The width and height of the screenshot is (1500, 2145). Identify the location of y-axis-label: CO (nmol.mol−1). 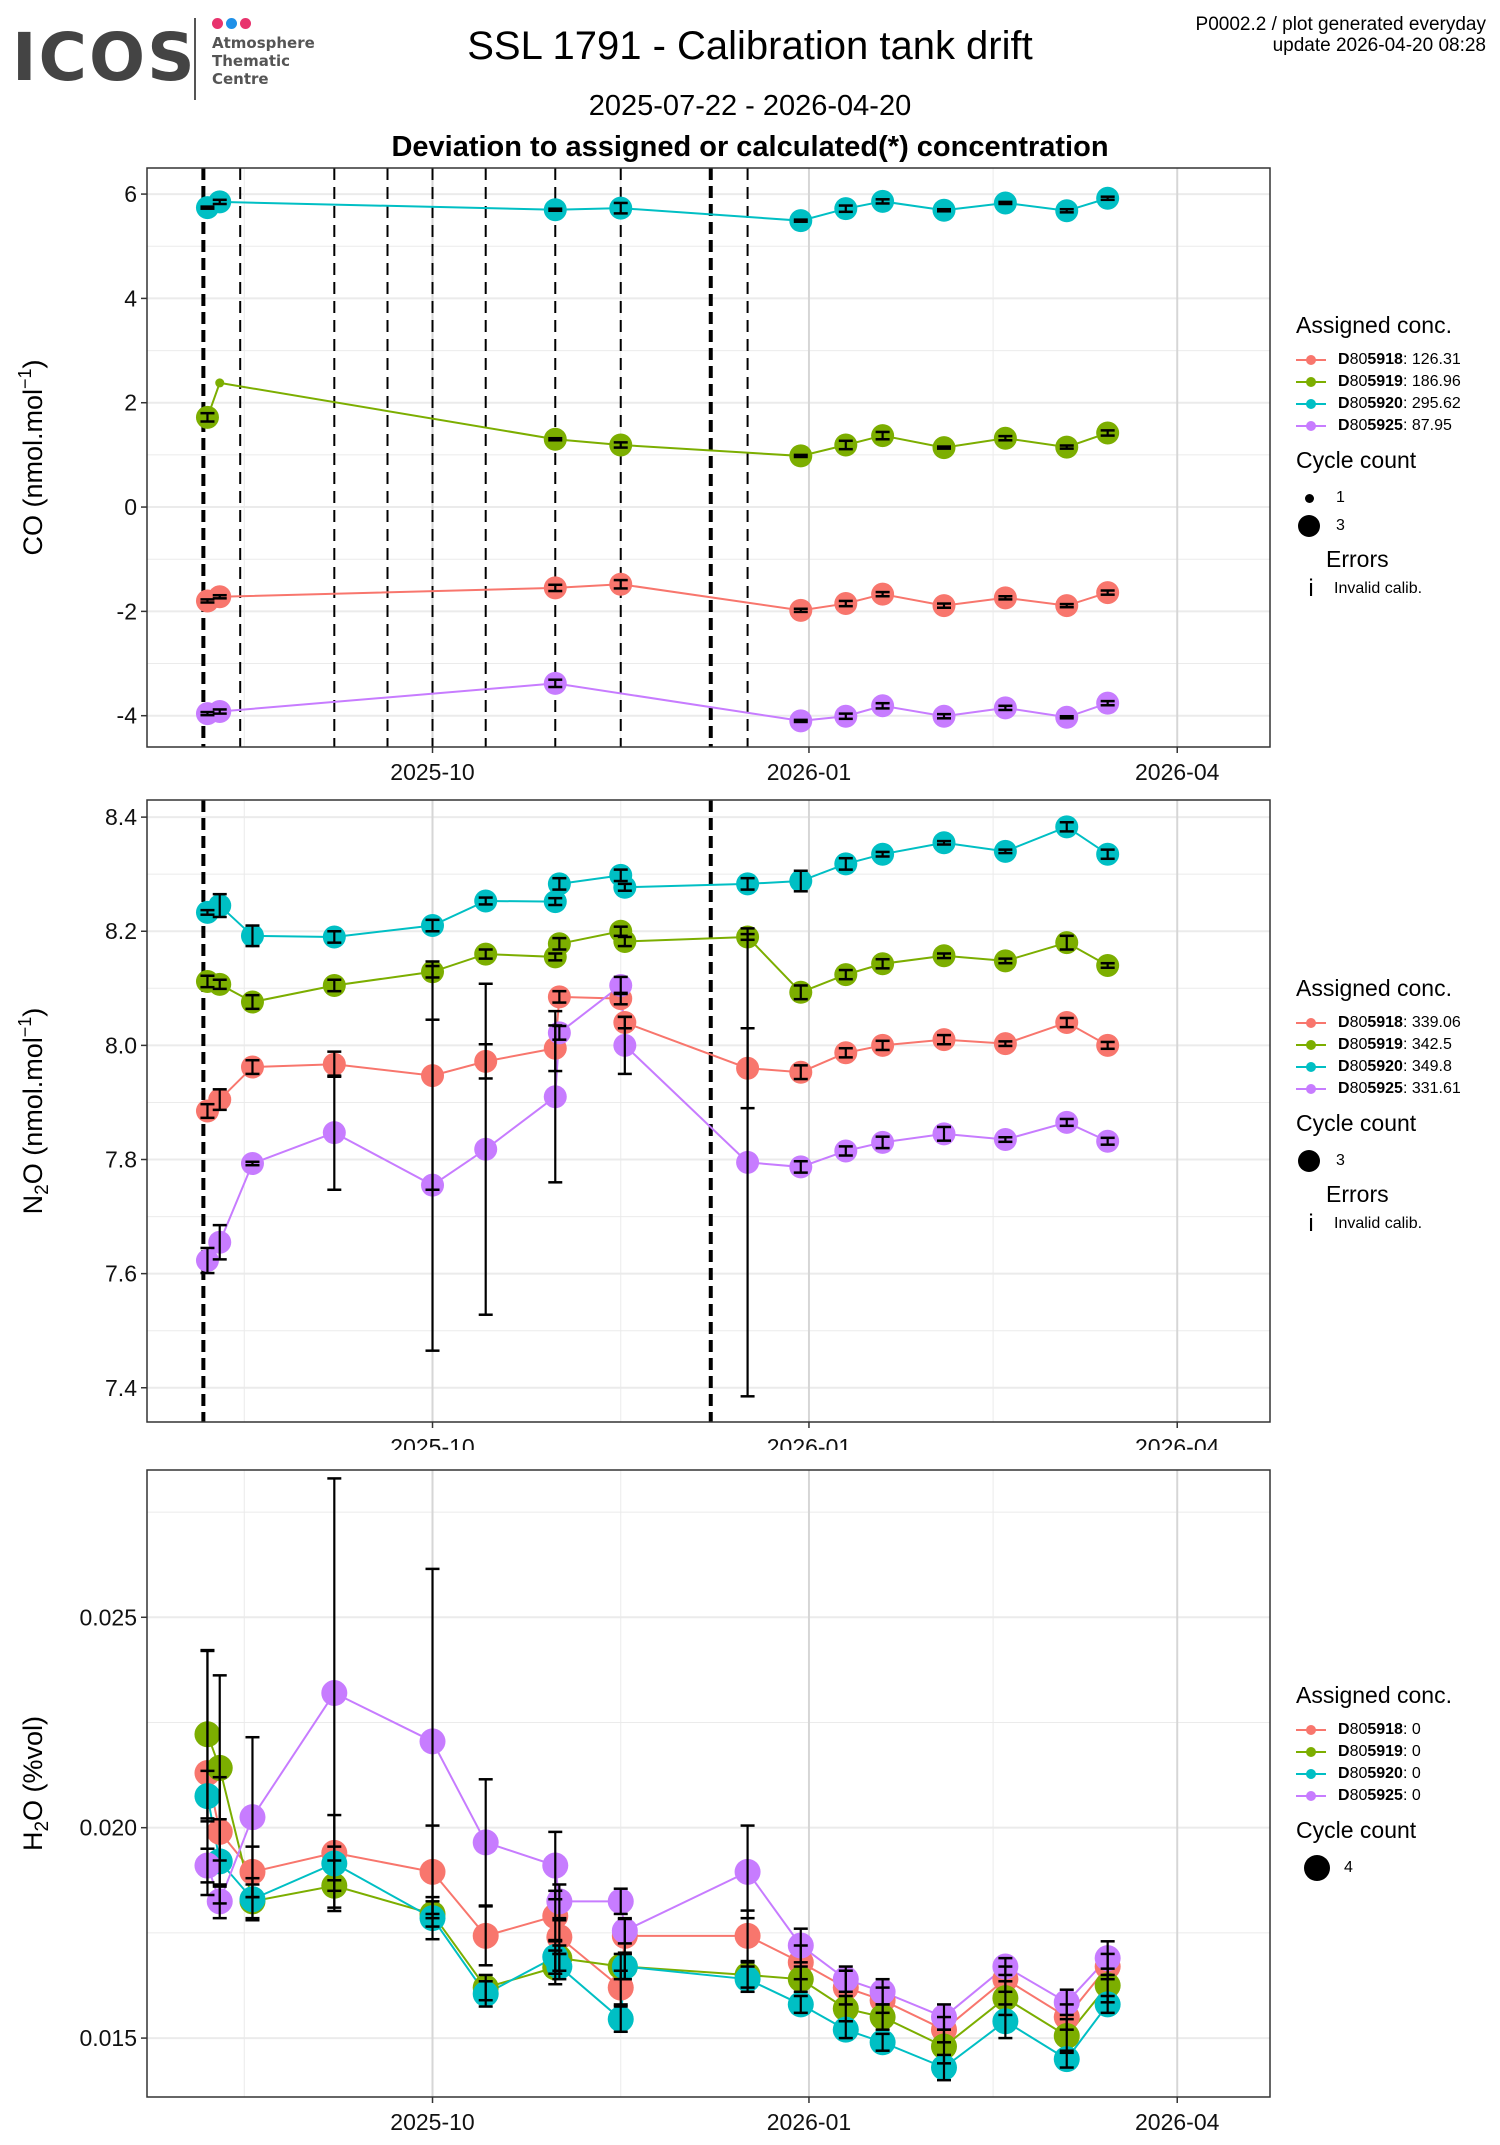
(31, 457).